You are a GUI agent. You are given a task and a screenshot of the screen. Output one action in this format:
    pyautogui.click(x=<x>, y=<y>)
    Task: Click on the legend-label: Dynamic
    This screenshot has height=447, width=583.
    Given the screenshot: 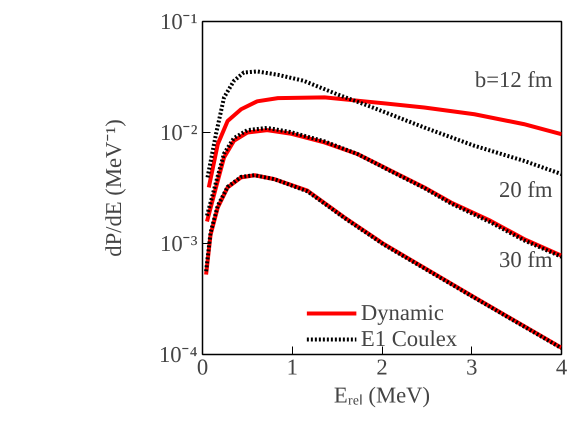 What is the action you would take?
    pyautogui.click(x=402, y=313)
    